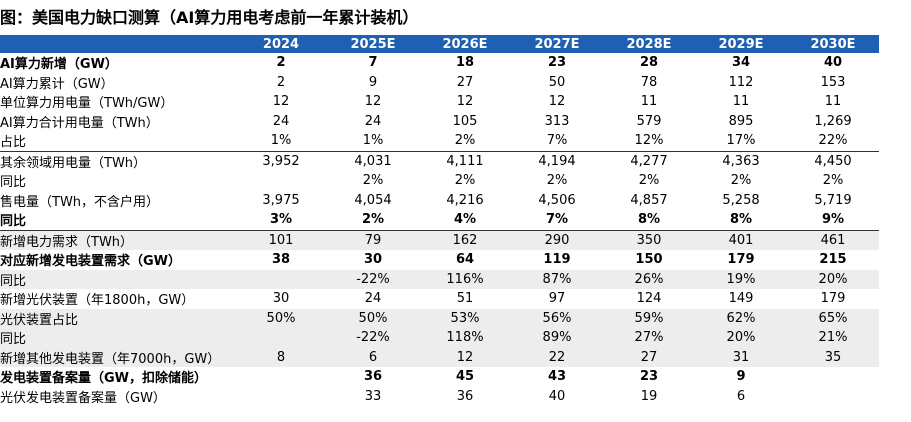 Image resolution: width=911 pixels, height=422 pixels. Describe the element at coordinates (465, 318) in the screenshot. I see `cell: 53%` at that location.